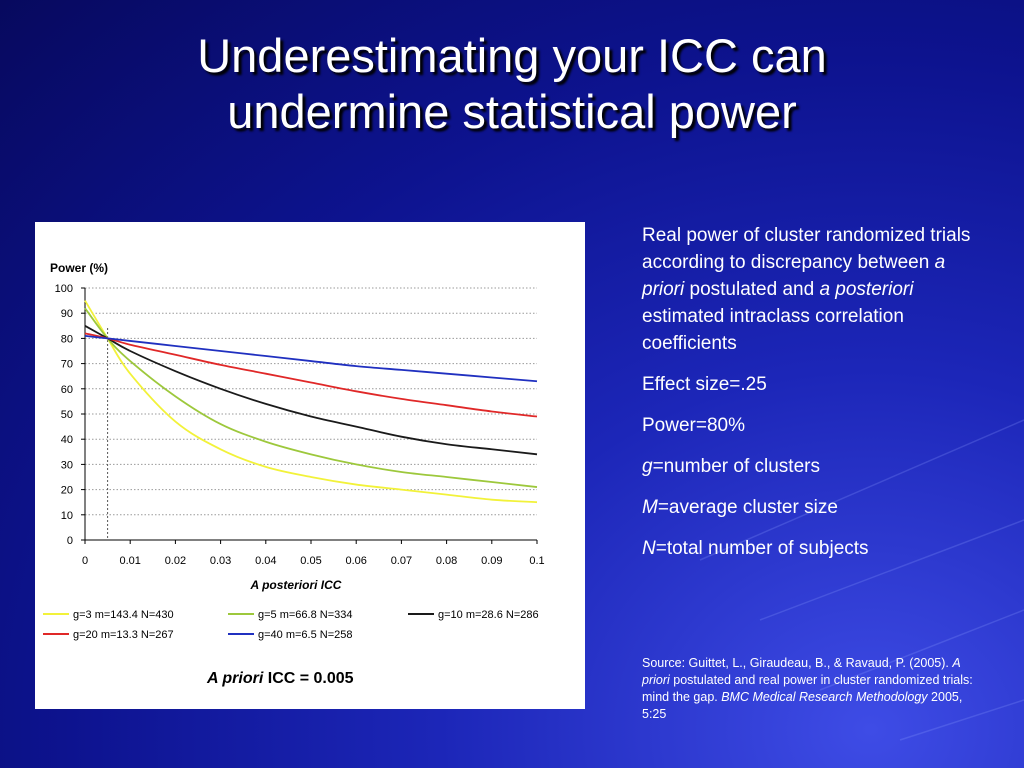 The height and width of the screenshot is (768, 1024). What do you see at coordinates (747, 507) in the screenshot?
I see `m-text: =average cluster size` at bounding box center [747, 507].